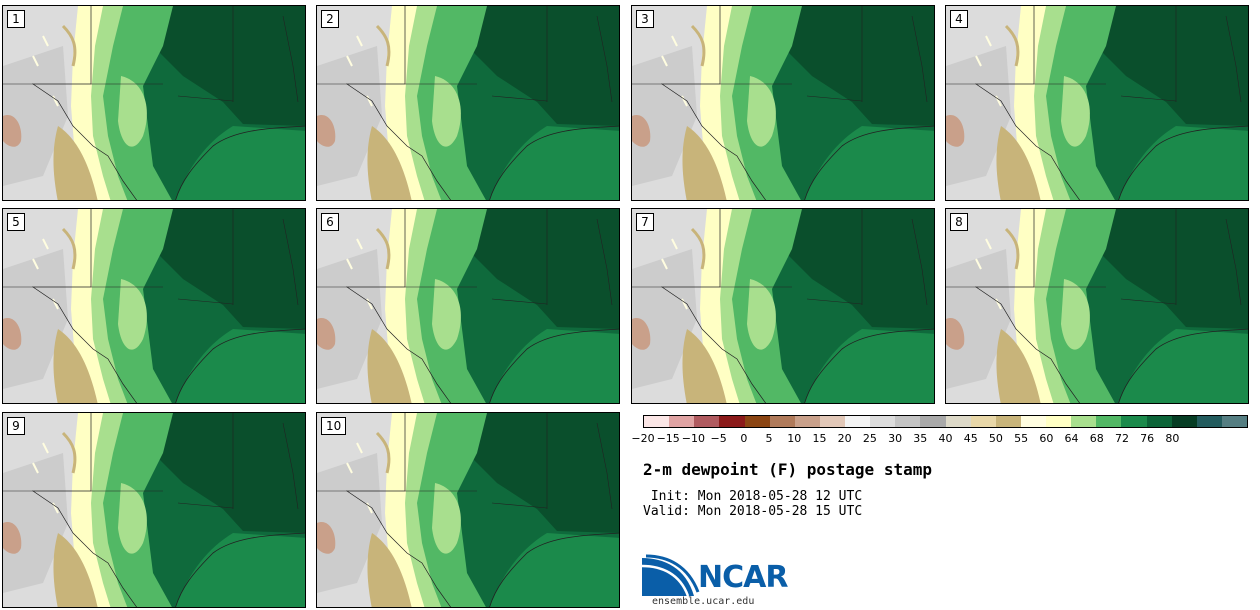 This screenshot has height=610, width=1260. What do you see at coordinates (920, 438) in the screenshot?
I see `colorbar-tick-label: 35` at bounding box center [920, 438].